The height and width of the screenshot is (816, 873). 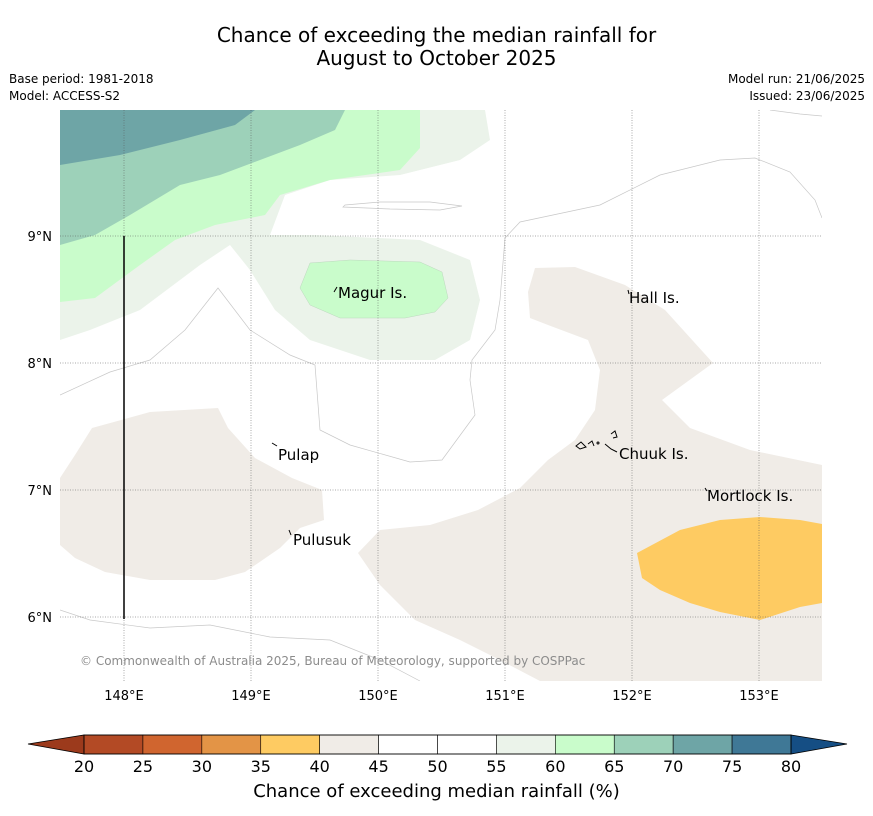 I want to click on lon-label: 152°E, so click(x=632, y=696).